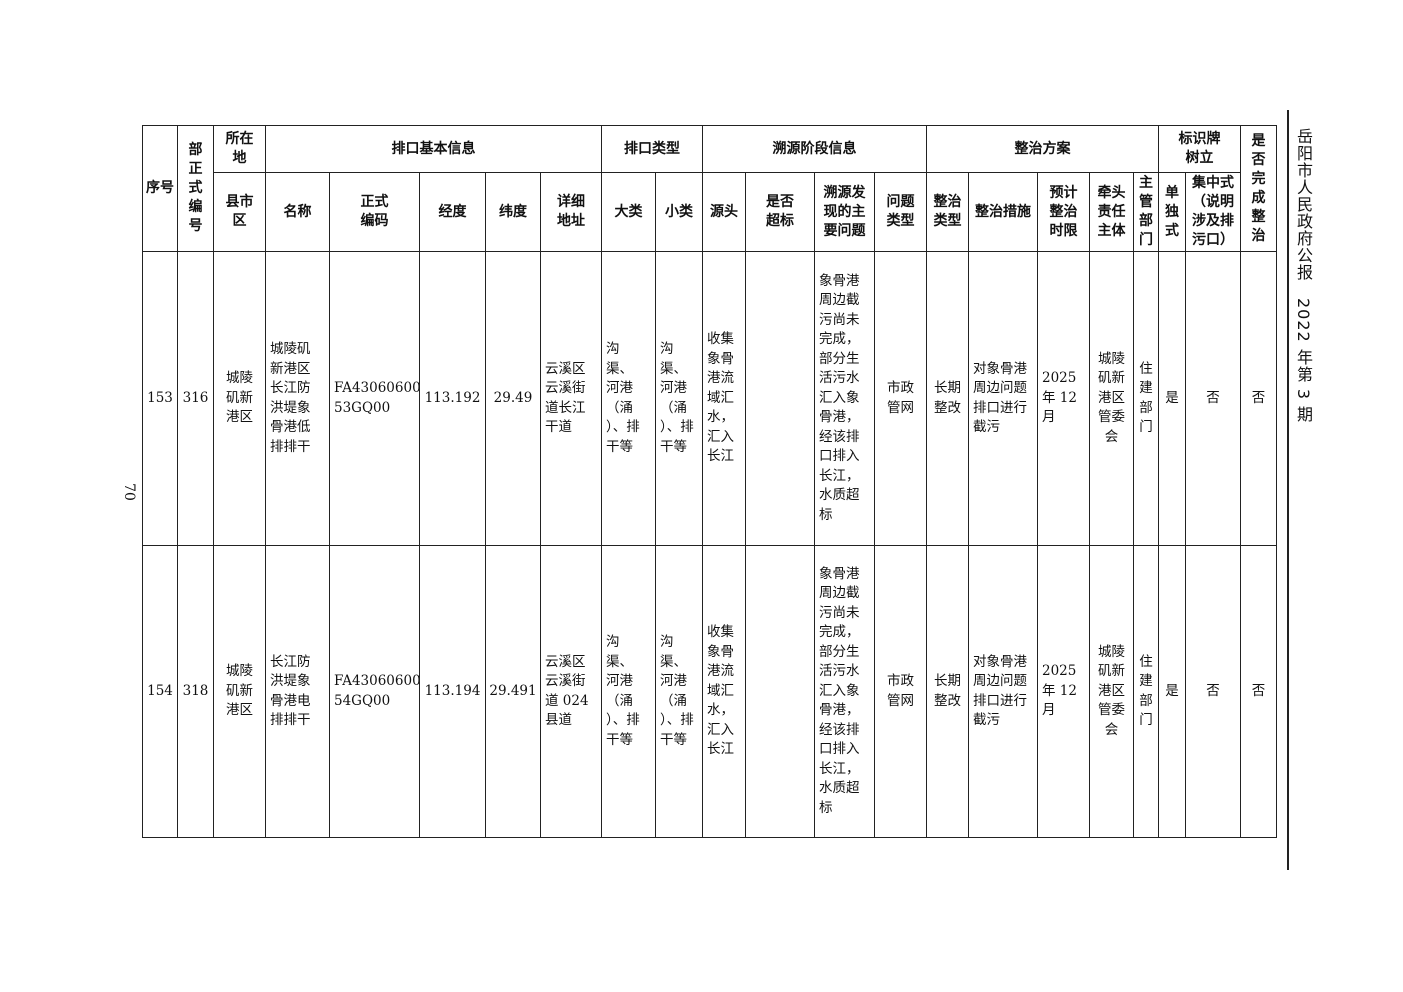 This screenshot has height=992, width=1403. I want to click on th-done: 是 否 完 成 整 治, so click(1259, 188).